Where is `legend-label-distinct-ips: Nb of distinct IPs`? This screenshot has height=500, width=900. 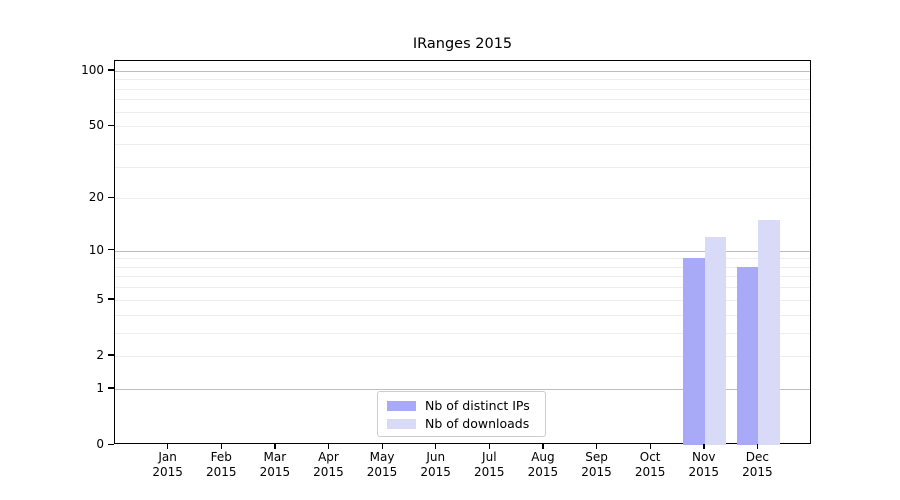
legend-label-distinct-ips: Nb of distinct IPs is located at coordinates (477, 405).